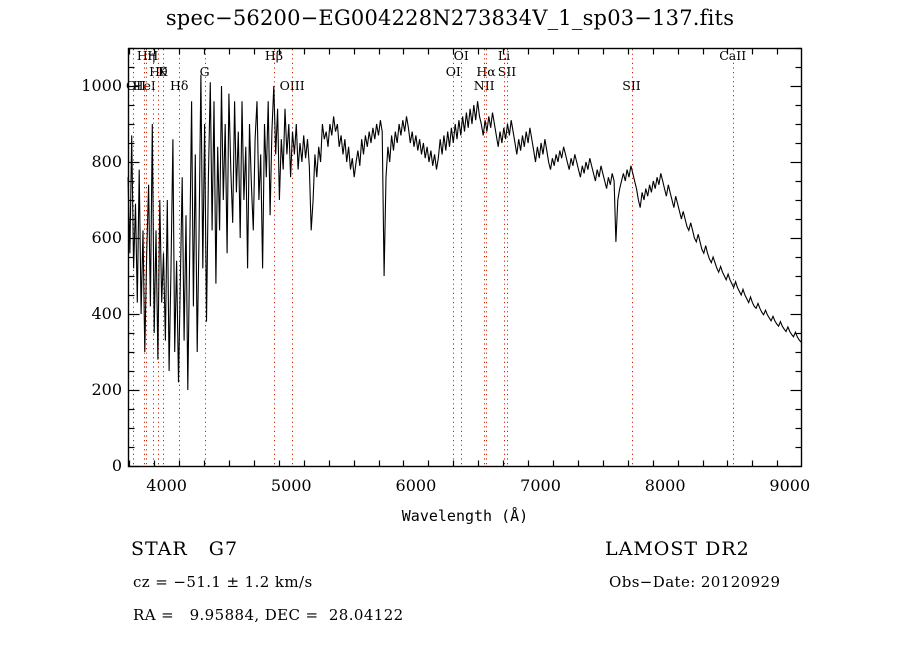 The width and height of the screenshot is (900, 650). What do you see at coordinates (106, 161) in the screenshot?
I see `y-tick-label: 800` at bounding box center [106, 161].